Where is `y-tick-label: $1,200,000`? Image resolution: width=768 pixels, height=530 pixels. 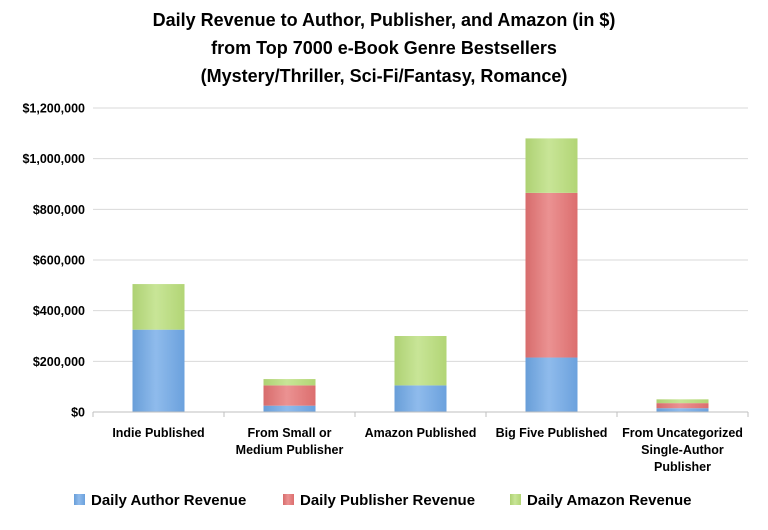 y-tick-label: $1,200,000 is located at coordinates (53, 109).